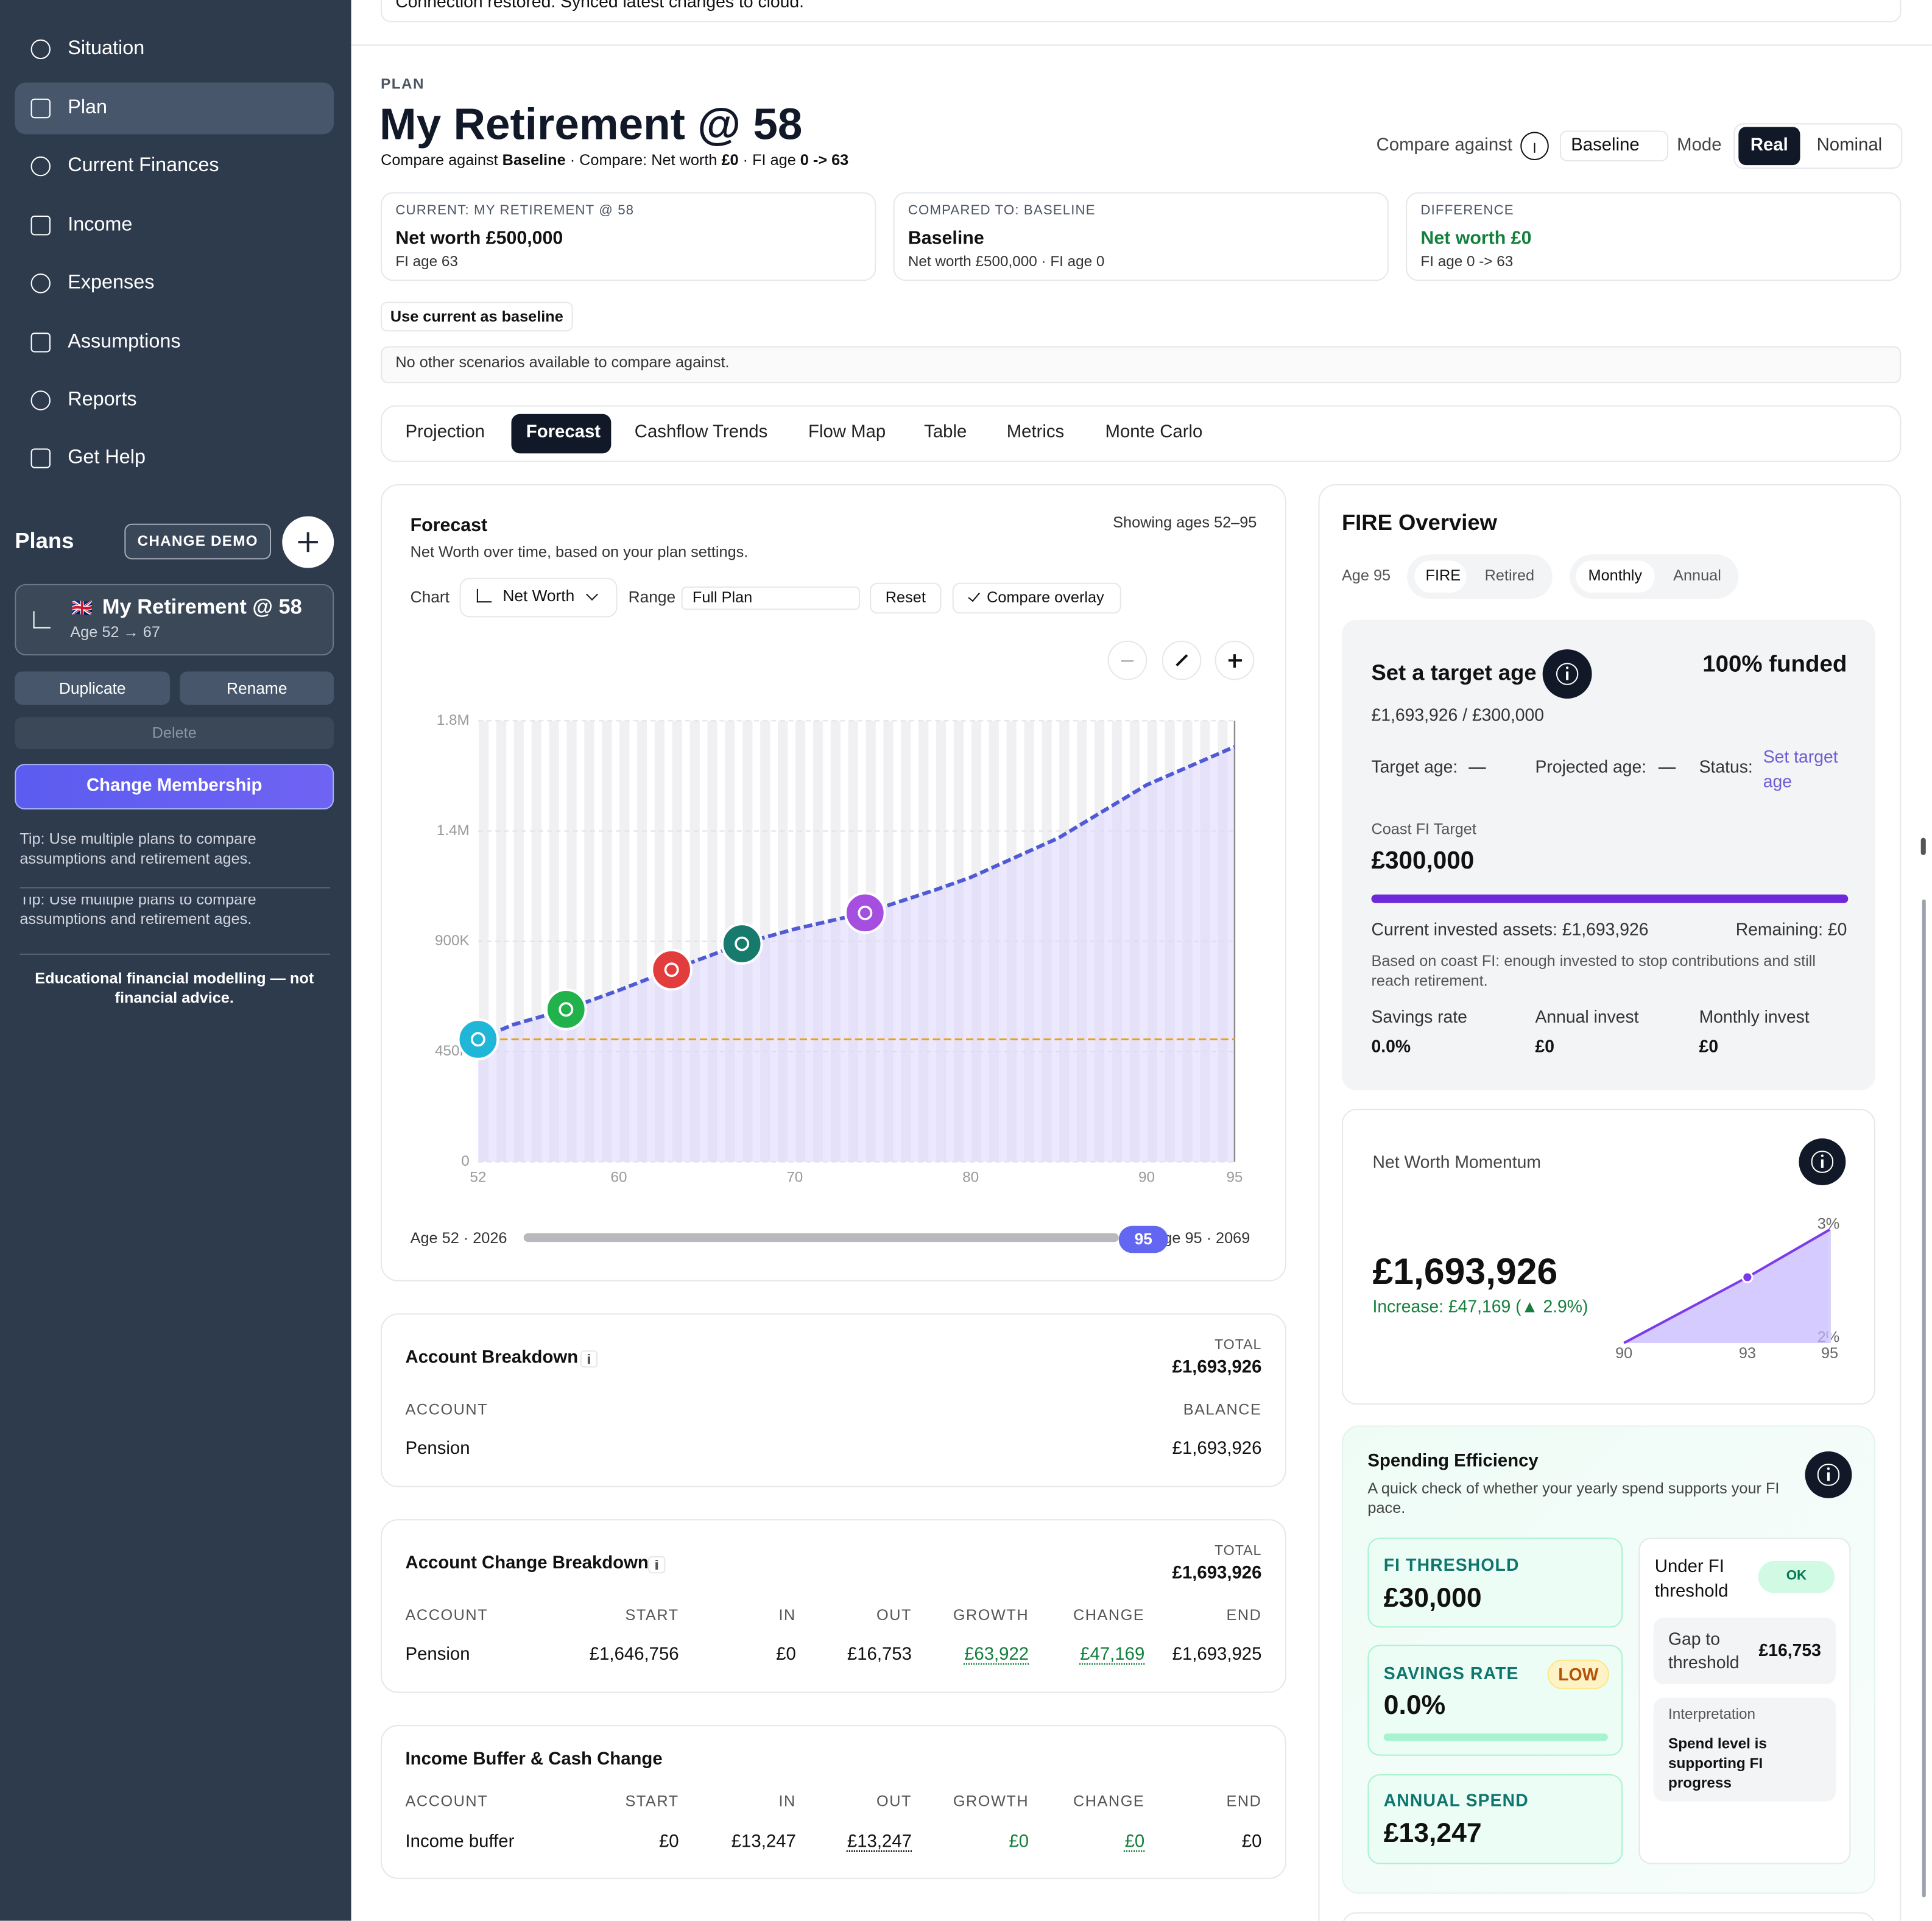 Image resolution: width=1932 pixels, height=1921 pixels. Describe the element at coordinates (477, 316) in the screenshot. I see `baseline-button: Use current as baseline` at that location.